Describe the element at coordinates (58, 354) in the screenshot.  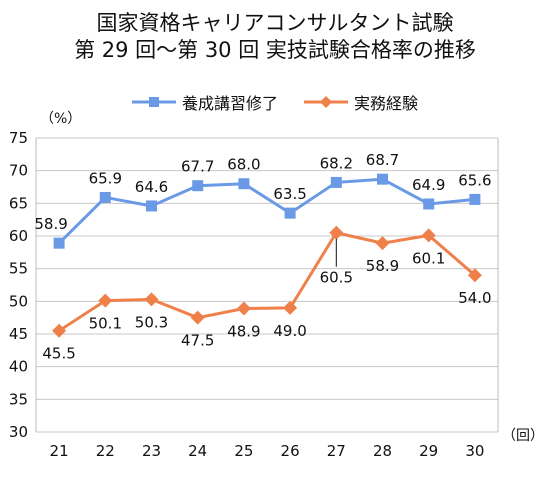
I see `data-label: 45.5` at that location.